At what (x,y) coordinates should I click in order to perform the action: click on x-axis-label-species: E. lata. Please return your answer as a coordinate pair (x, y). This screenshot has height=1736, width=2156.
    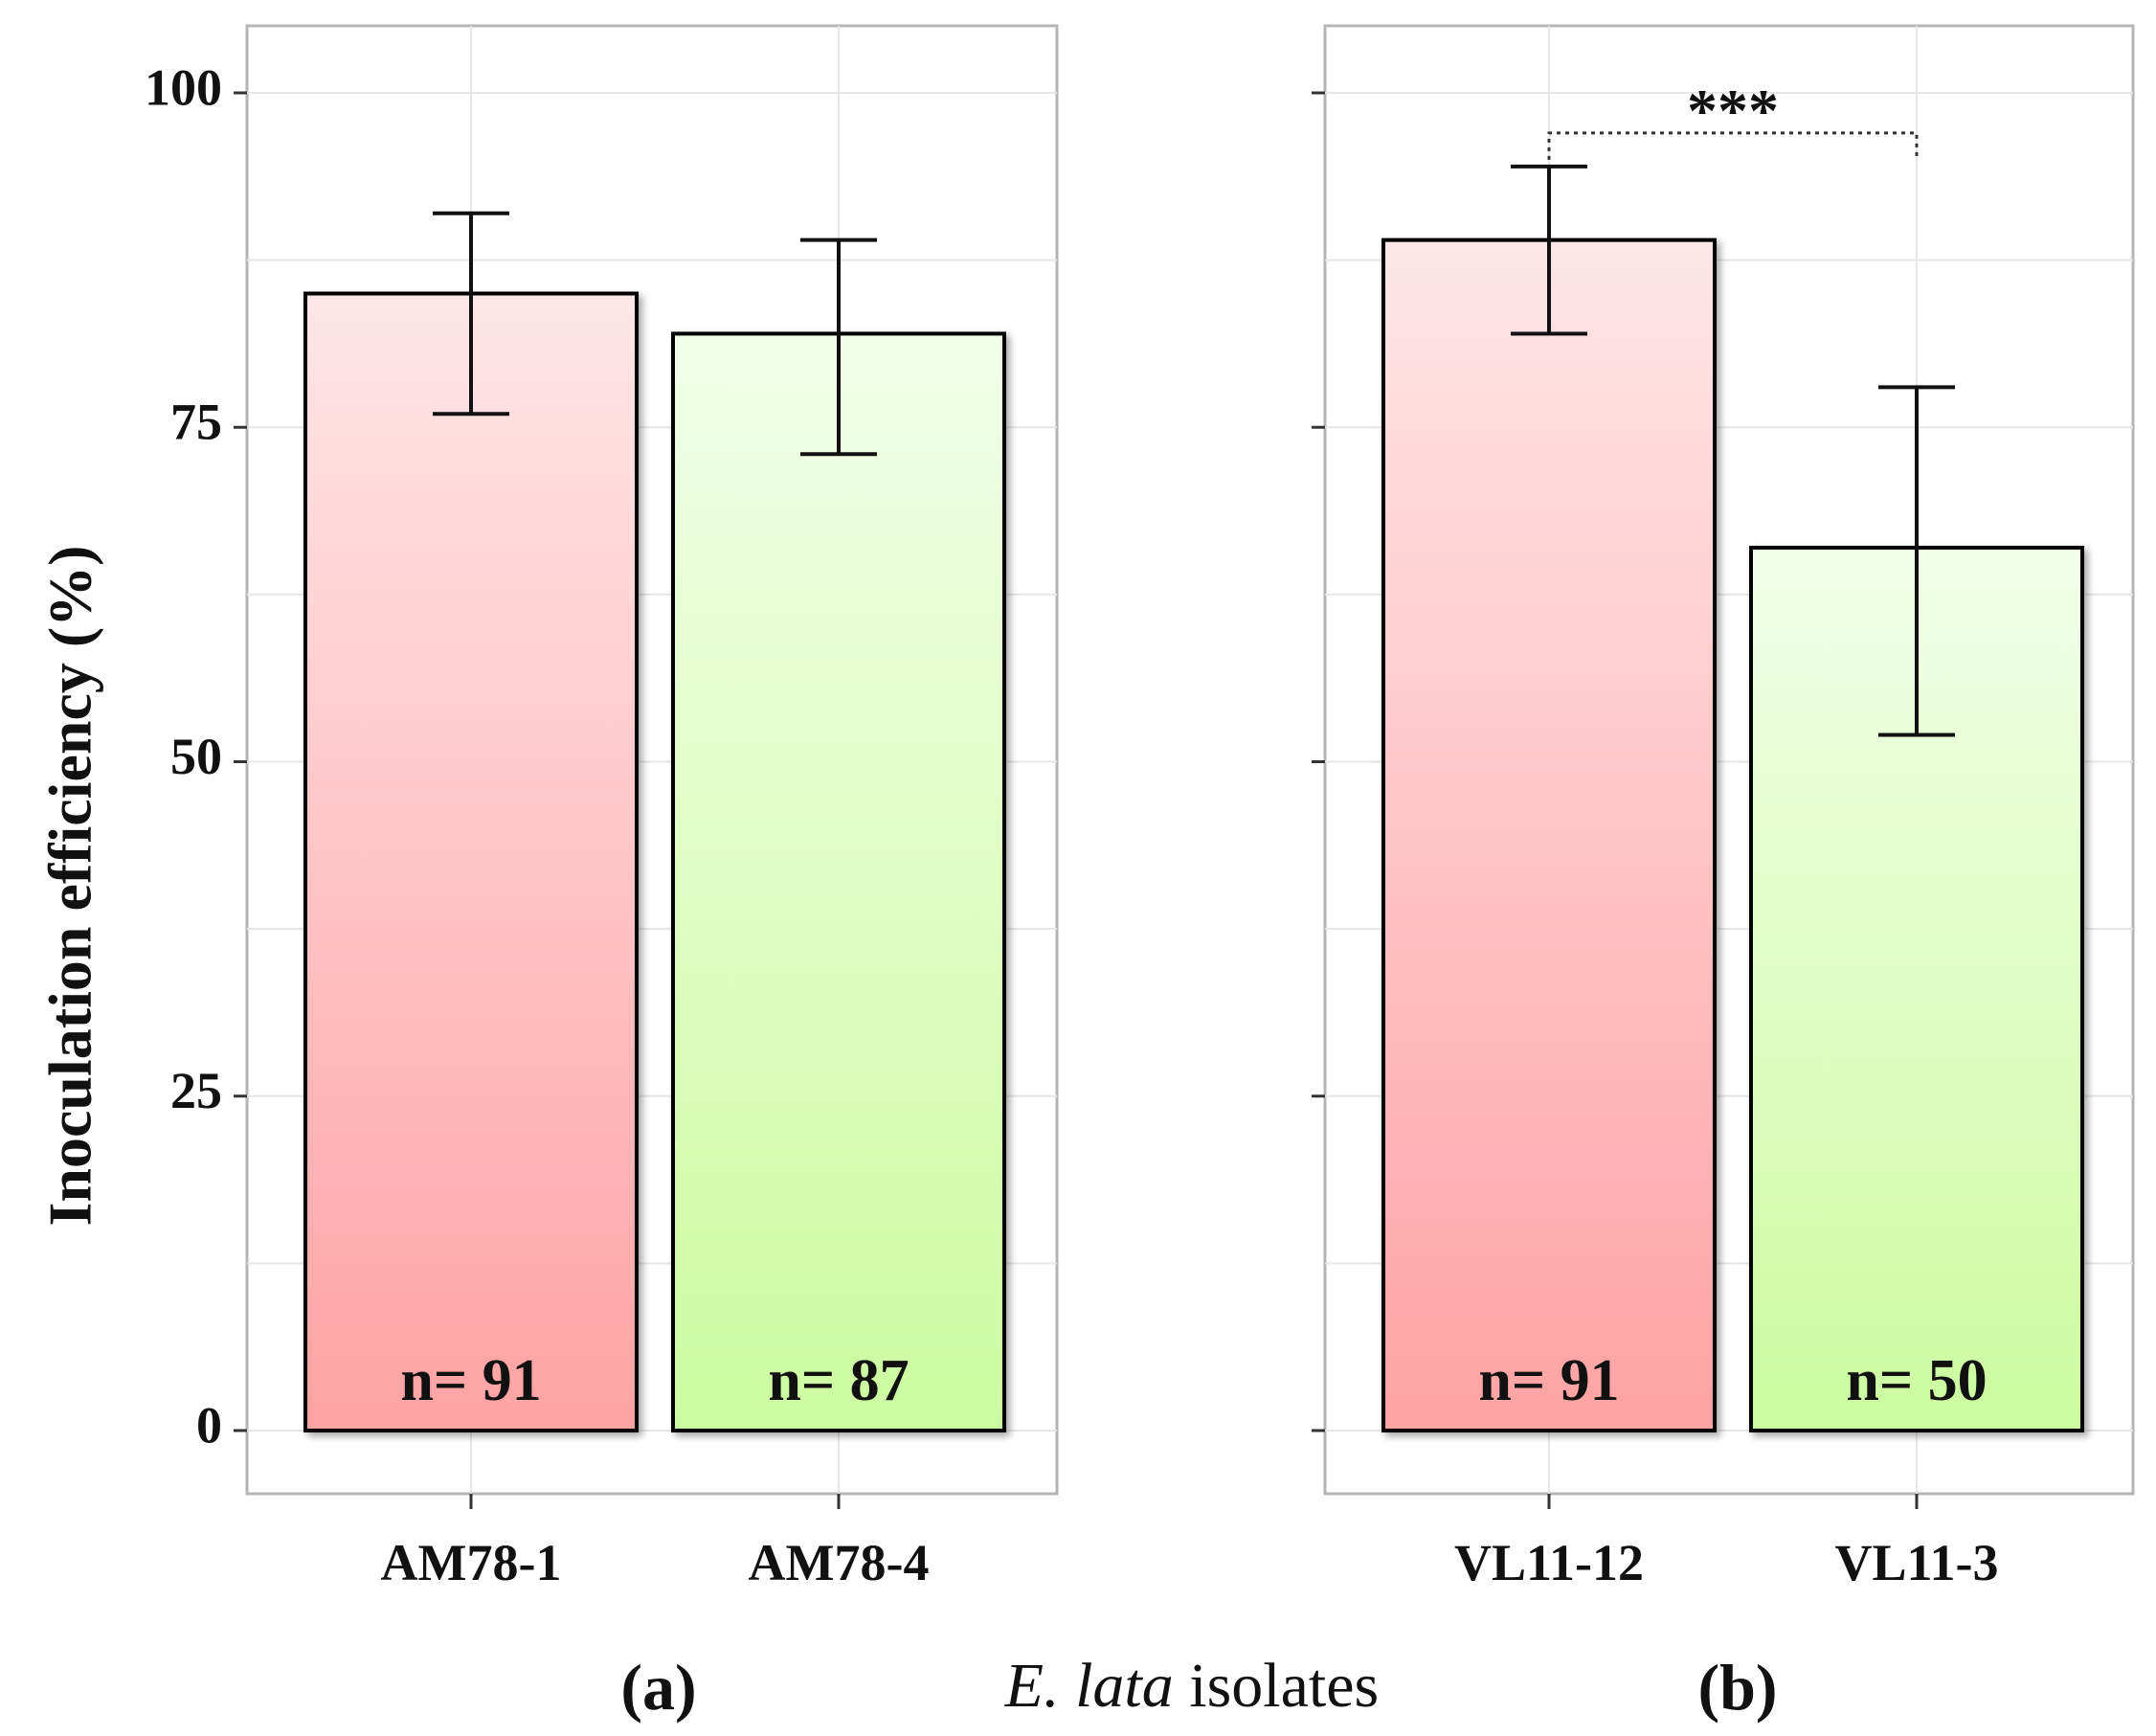
    Looking at the image, I should click on (1089, 1686).